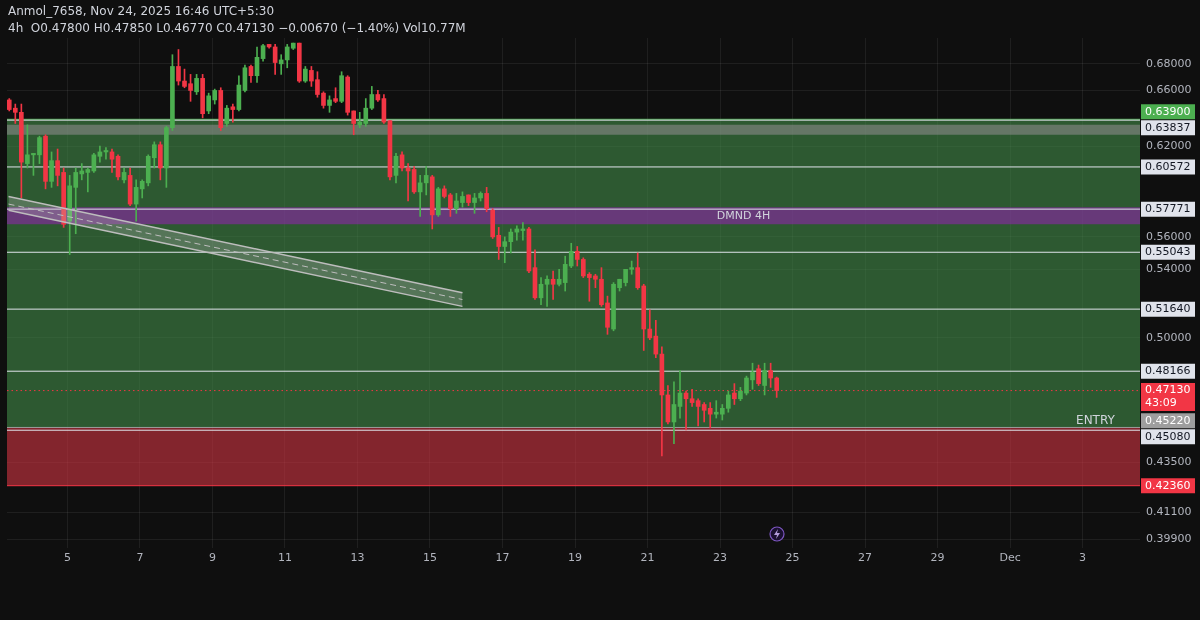 This screenshot has width=1200, height=620. Describe the element at coordinates (1169, 538) in the screenshot. I see `y-tick-label: 0.39900` at that location.